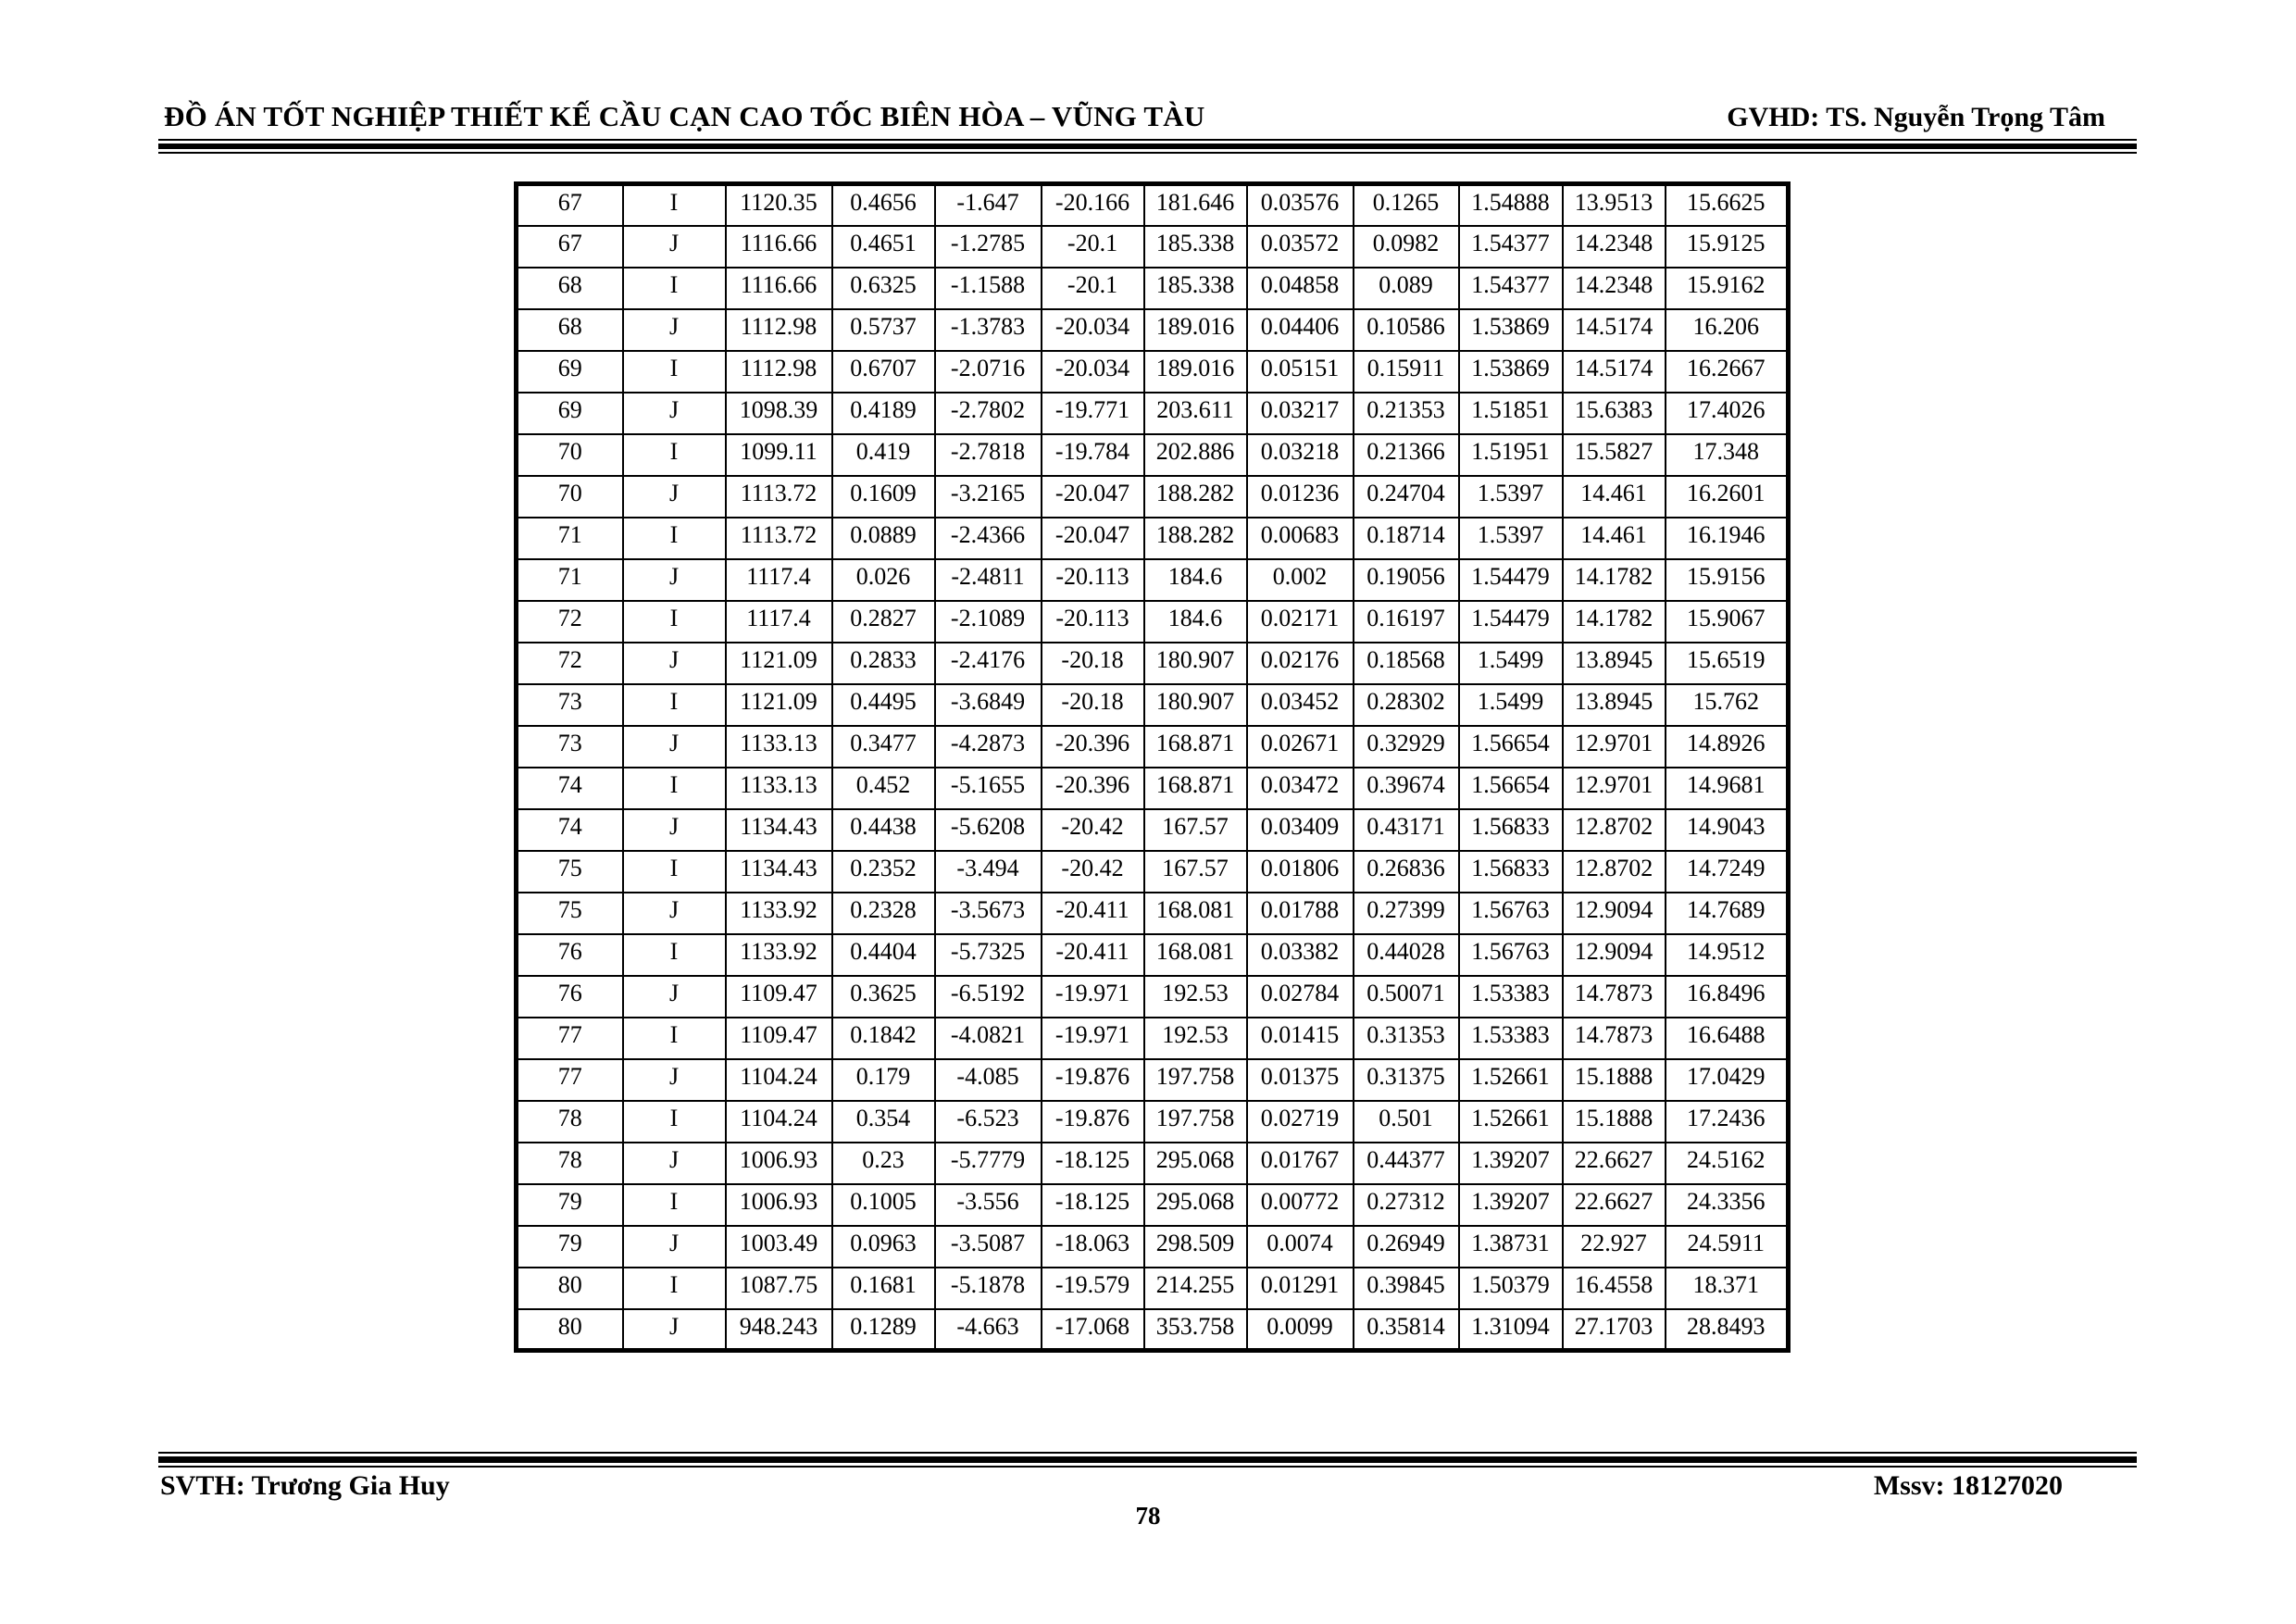 This screenshot has width=2296, height=1624. What do you see at coordinates (1727, 913) in the screenshot?
I see `table-cell: 14.7689` at bounding box center [1727, 913].